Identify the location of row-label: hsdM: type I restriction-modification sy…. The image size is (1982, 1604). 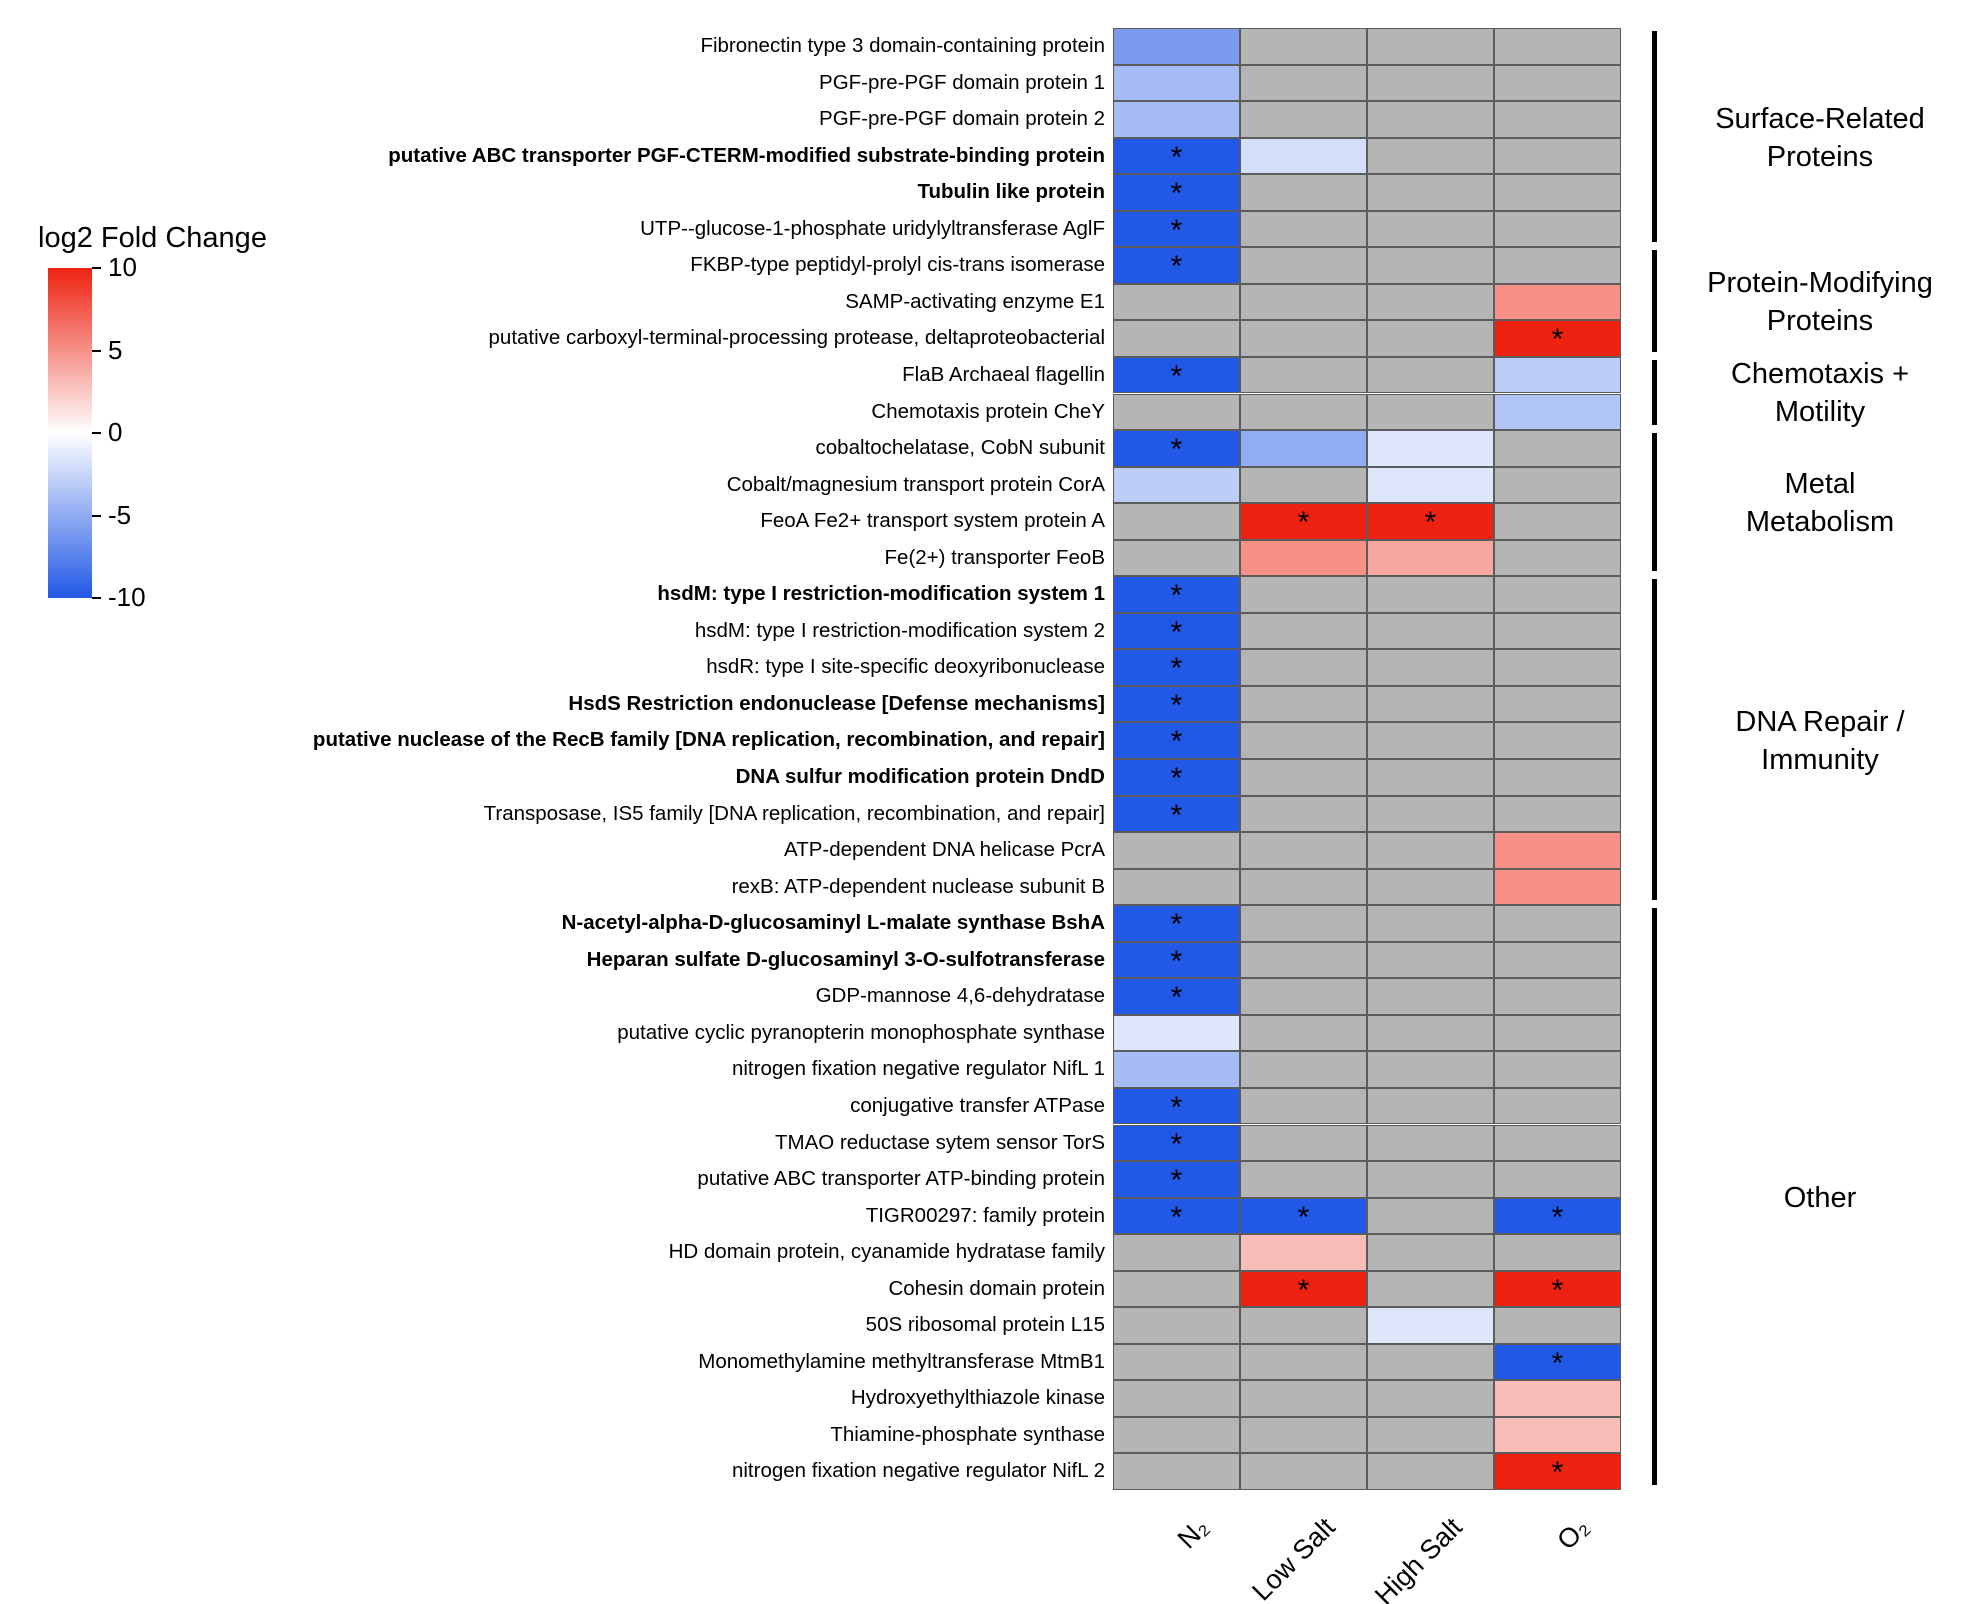
(899, 630).